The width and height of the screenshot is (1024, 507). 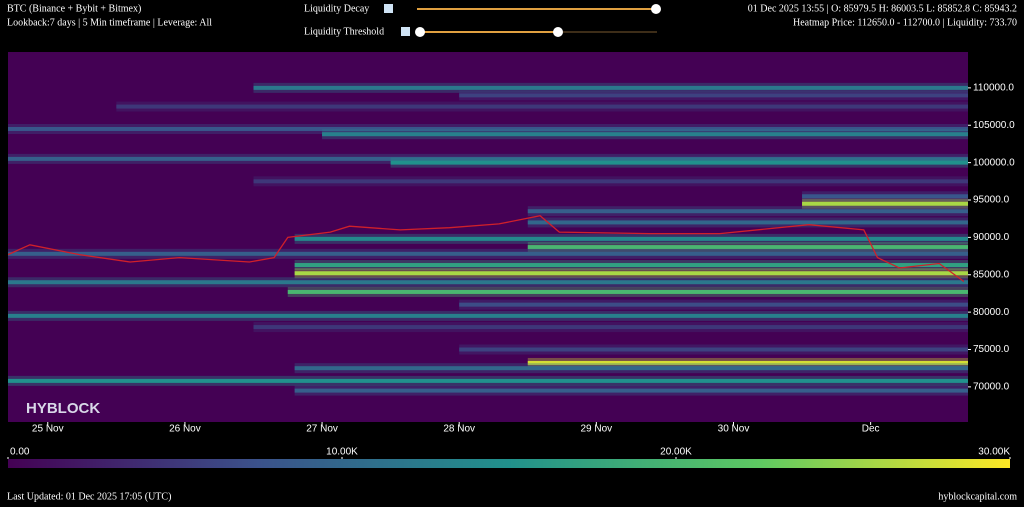 What do you see at coordinates (459, 429) in the screenshot?
I see `x-tick-label: 28 Nov` at bounding box center [459, 429].